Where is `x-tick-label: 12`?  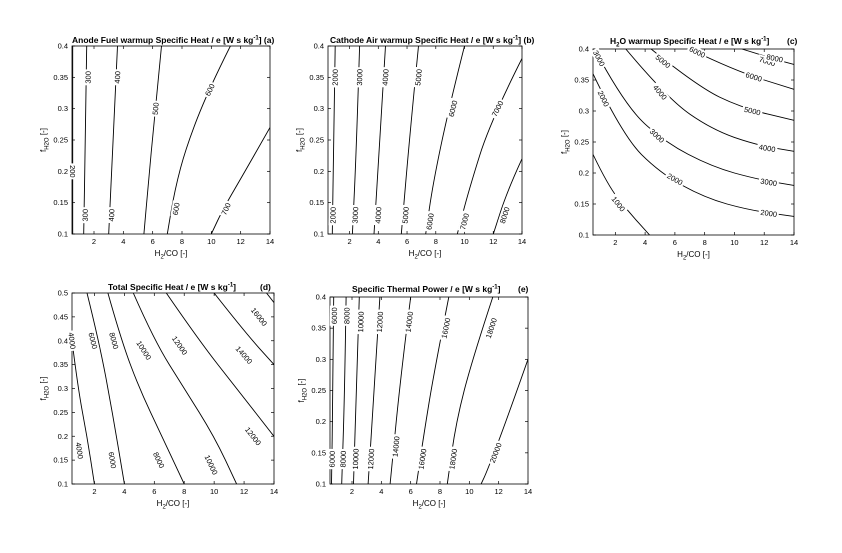 x-tick-label: 12 is located at coordinates (244, 491).